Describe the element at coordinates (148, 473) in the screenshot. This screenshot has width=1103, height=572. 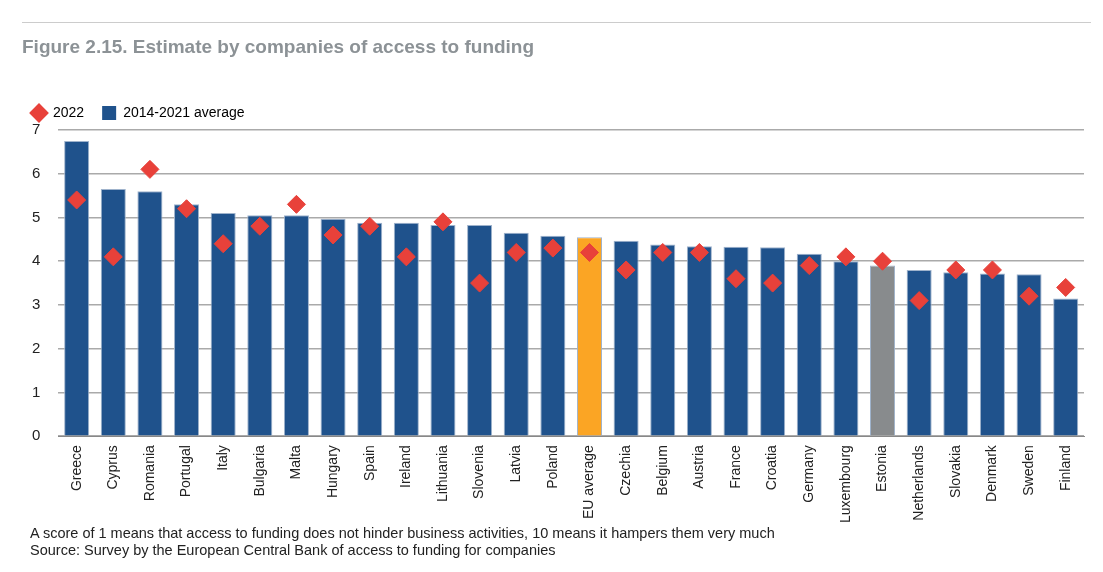
I see `x-tick-label: Romania` at that location.